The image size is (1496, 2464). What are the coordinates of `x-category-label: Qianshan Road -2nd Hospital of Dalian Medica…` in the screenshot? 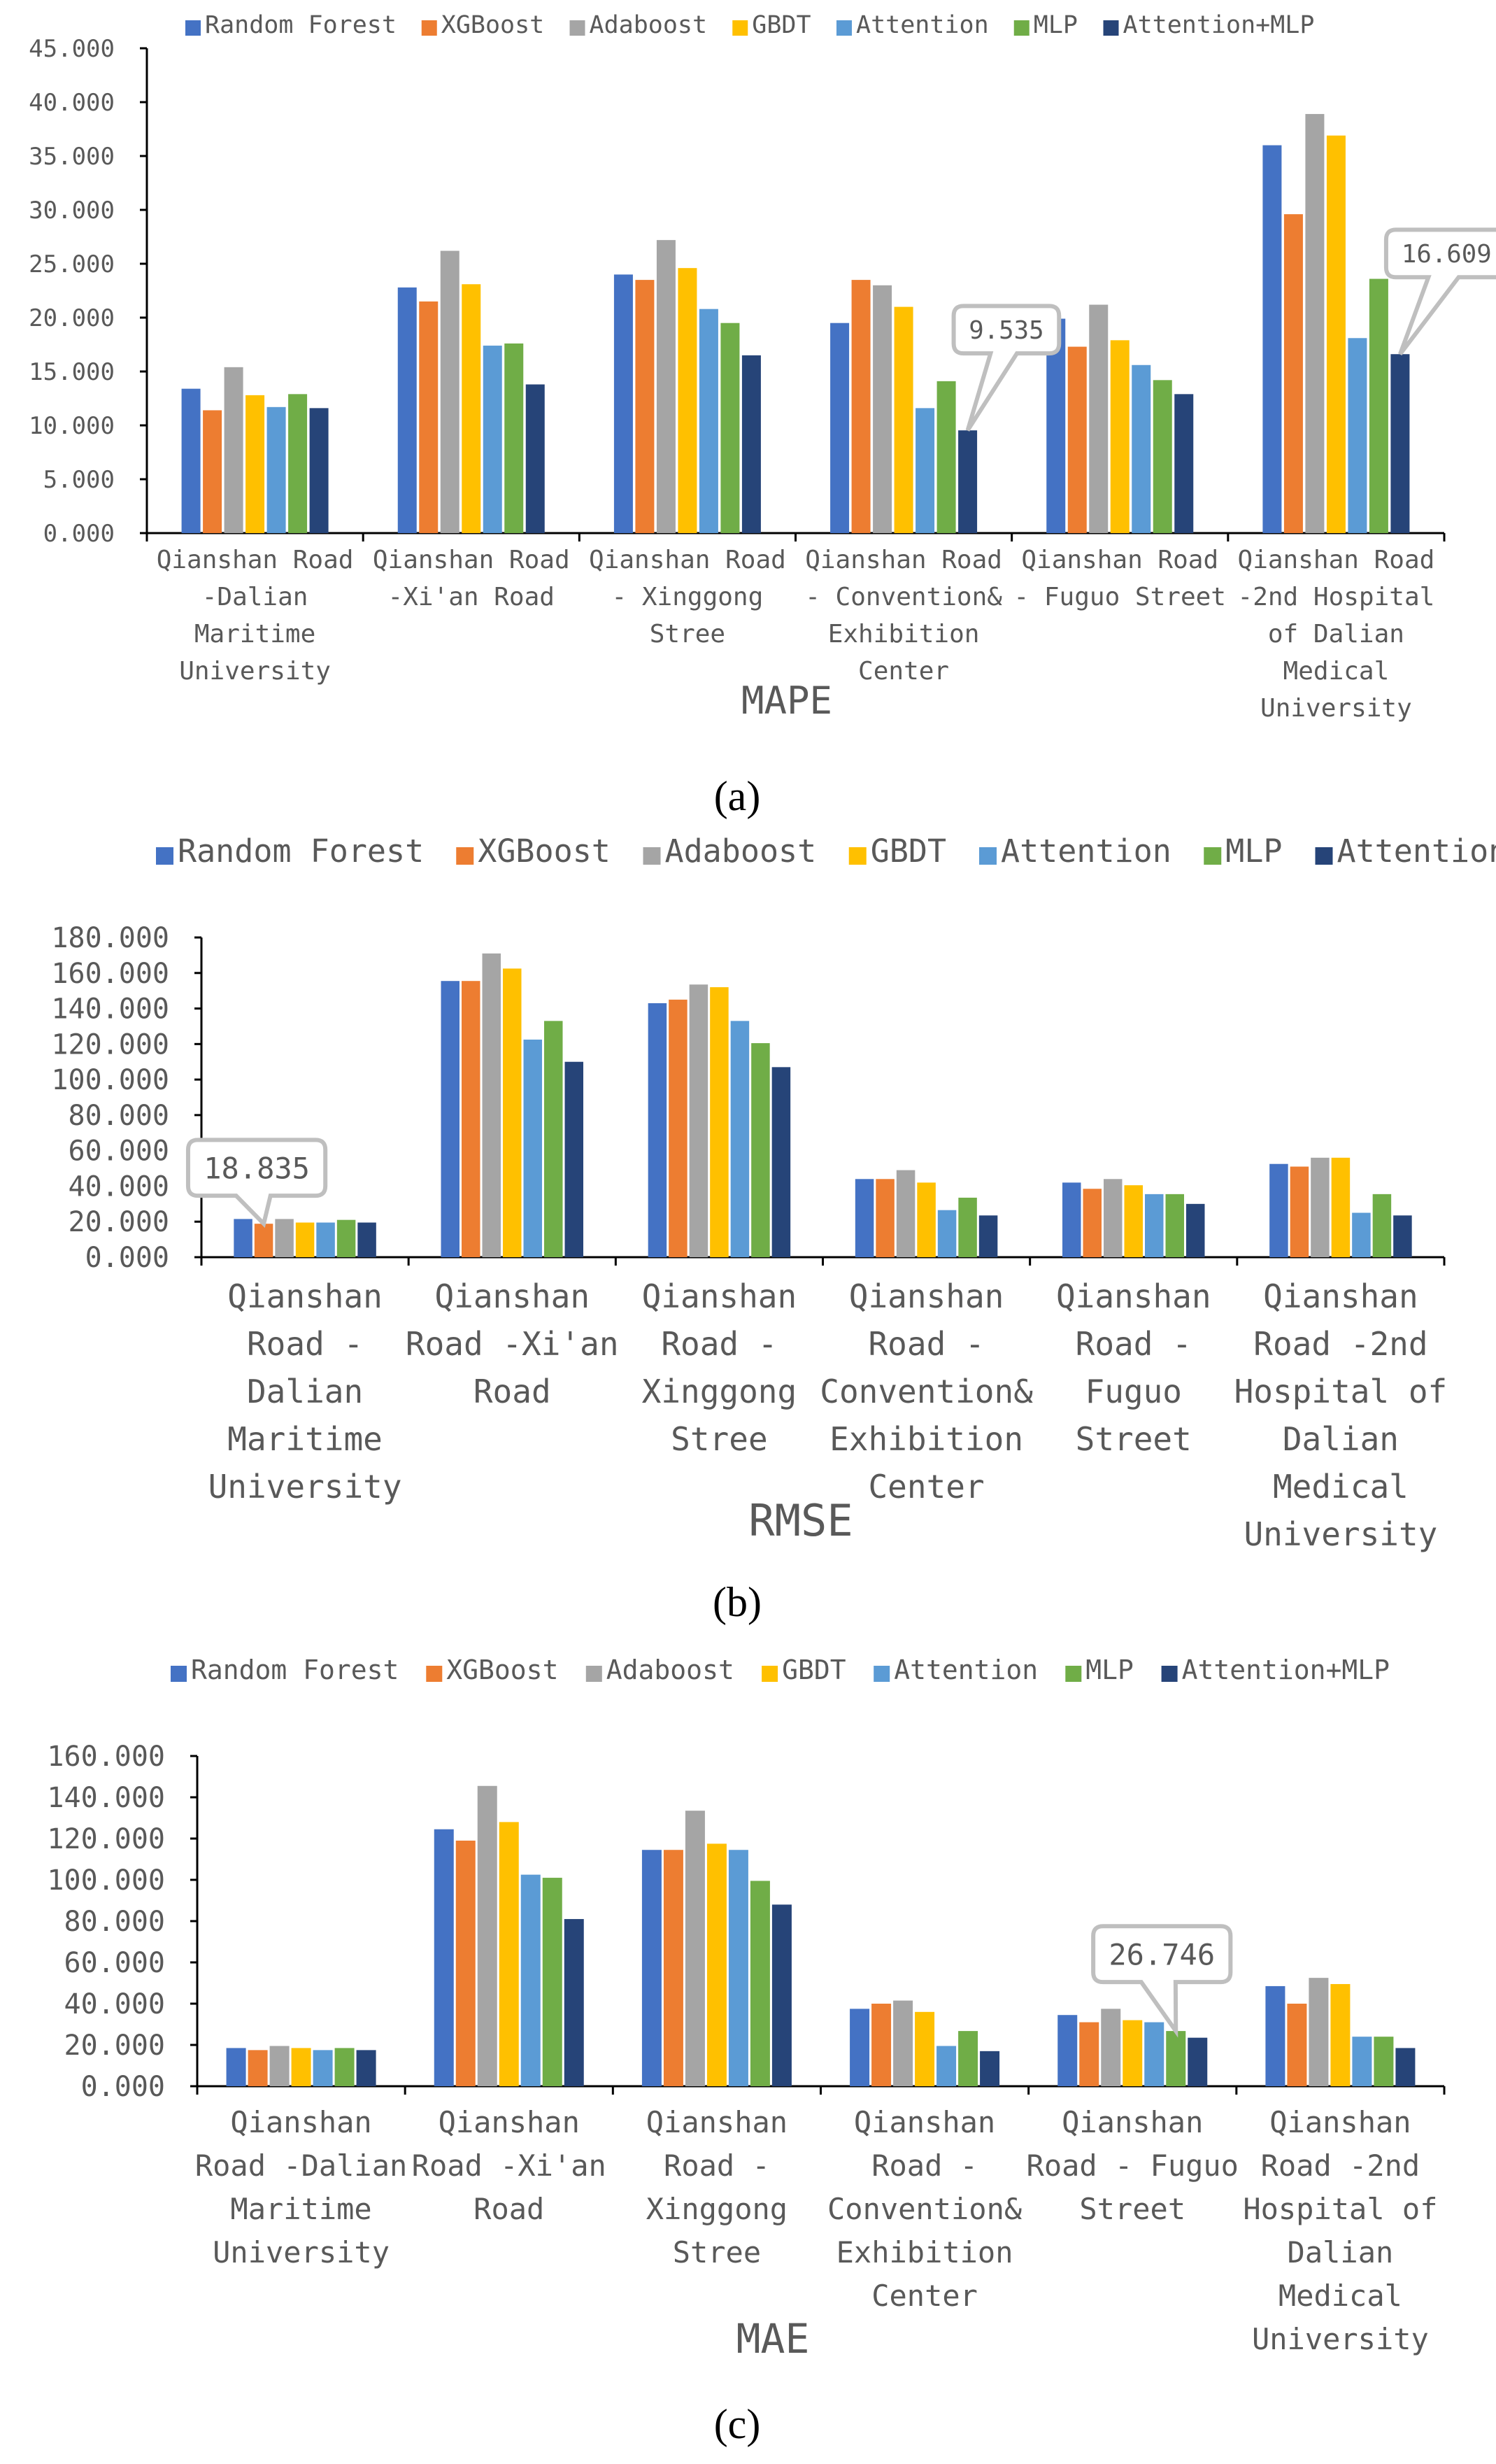 It's located at (1340, 2230).